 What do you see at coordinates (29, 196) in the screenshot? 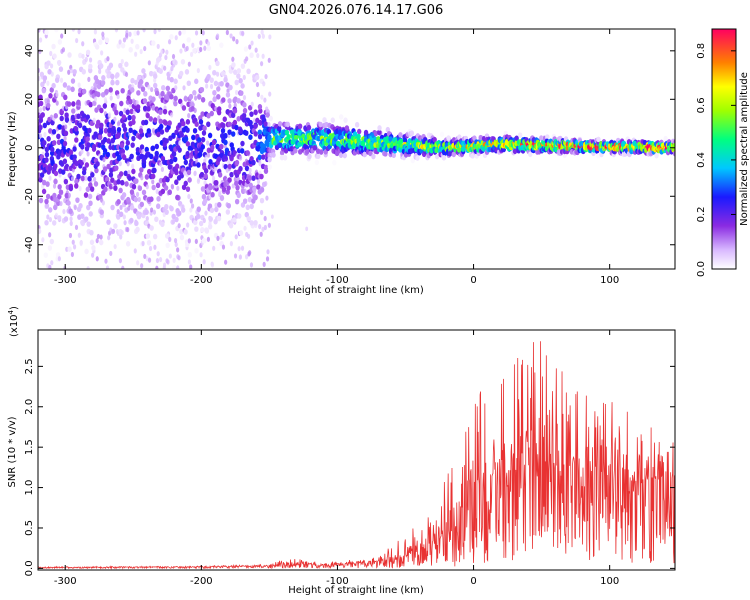
I see `y-tick-label: -20` at bounding box center [29, 196].